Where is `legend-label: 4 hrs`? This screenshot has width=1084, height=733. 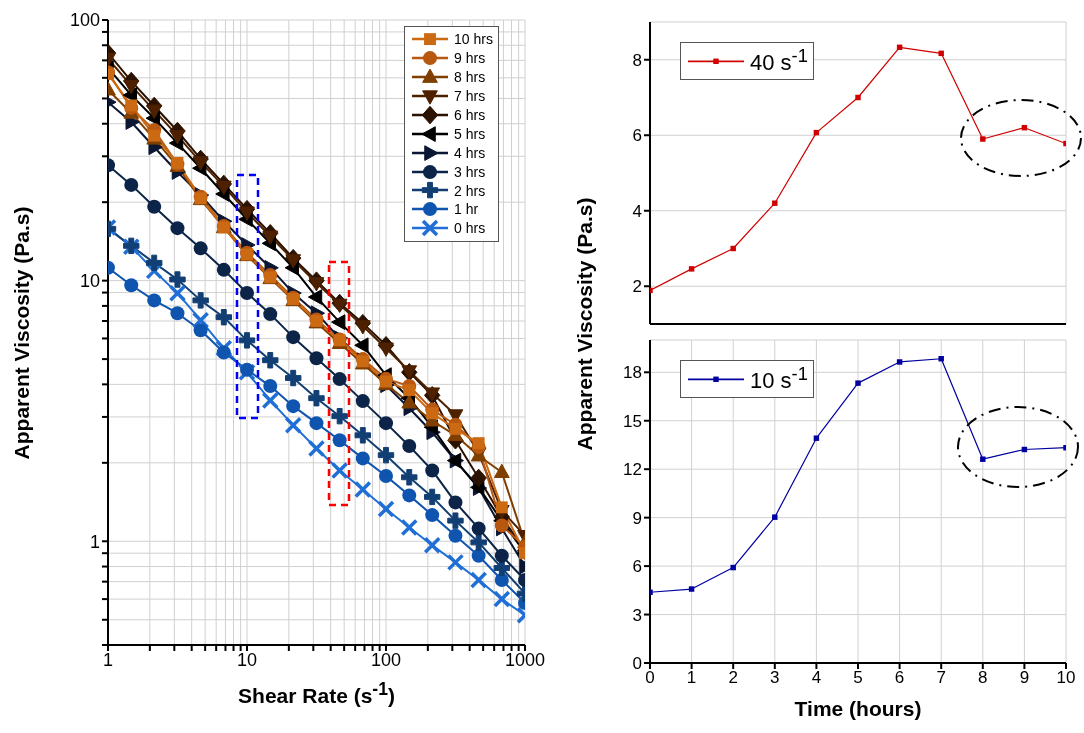
legend-label: 4 hrs is located at coordinates (470, 152).